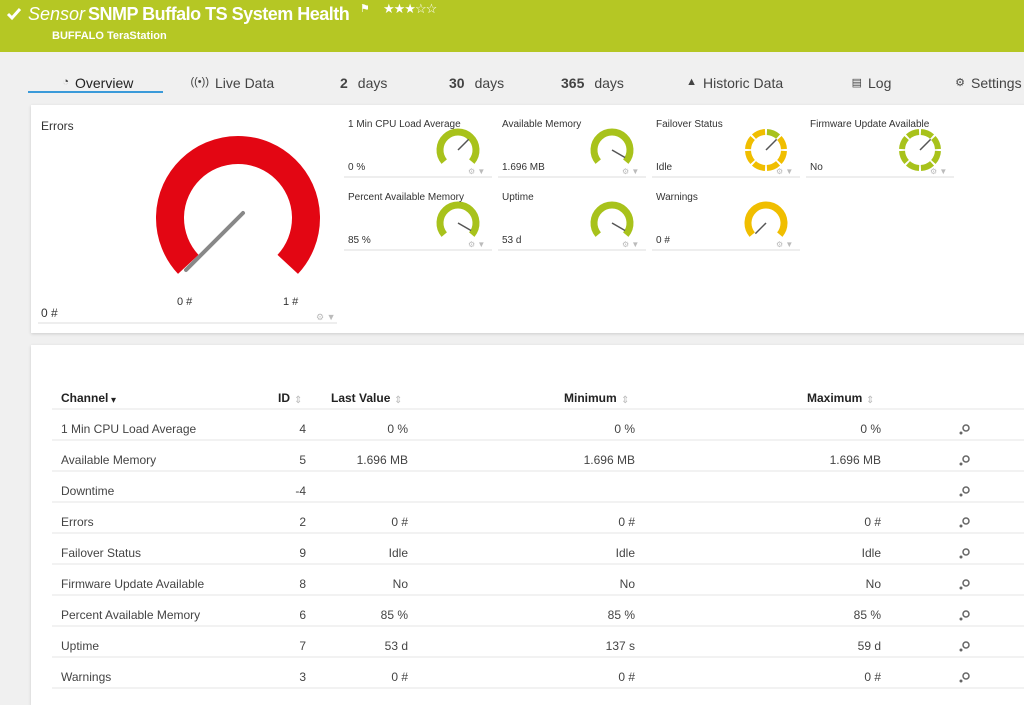  I want to click on tile-name: Available Memory, so click(542, 124).